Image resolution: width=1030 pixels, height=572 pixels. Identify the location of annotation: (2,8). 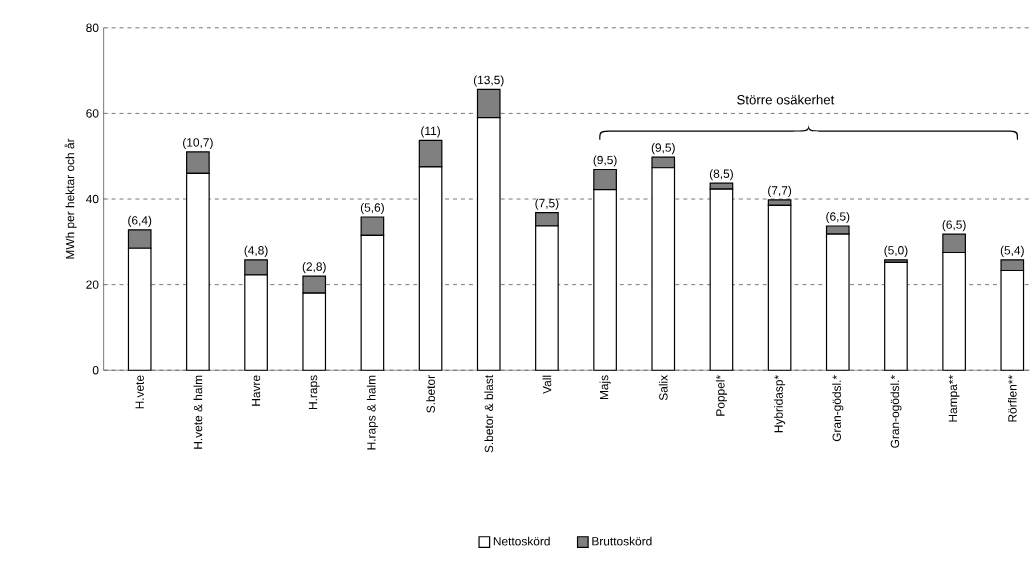
(314, 268).